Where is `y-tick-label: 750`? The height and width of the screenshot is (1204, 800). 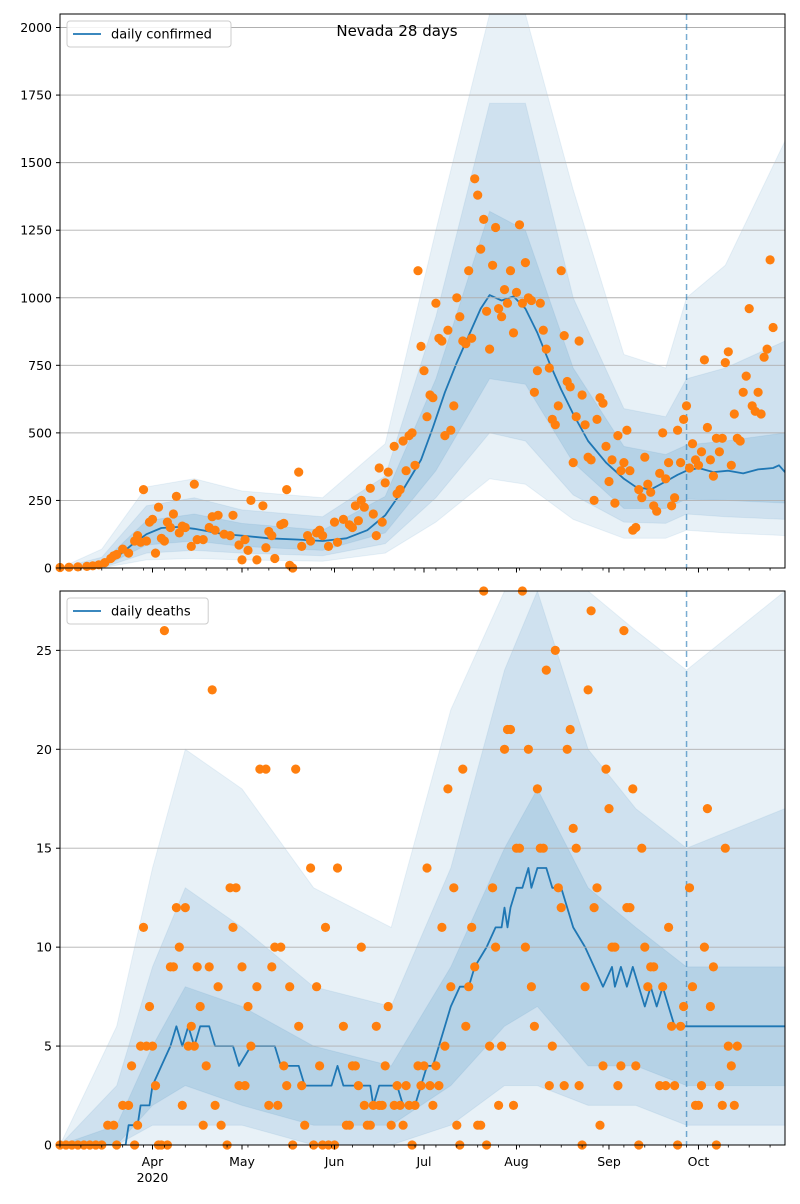
y-tick-label: 750 is located at coordinates (40, 365).